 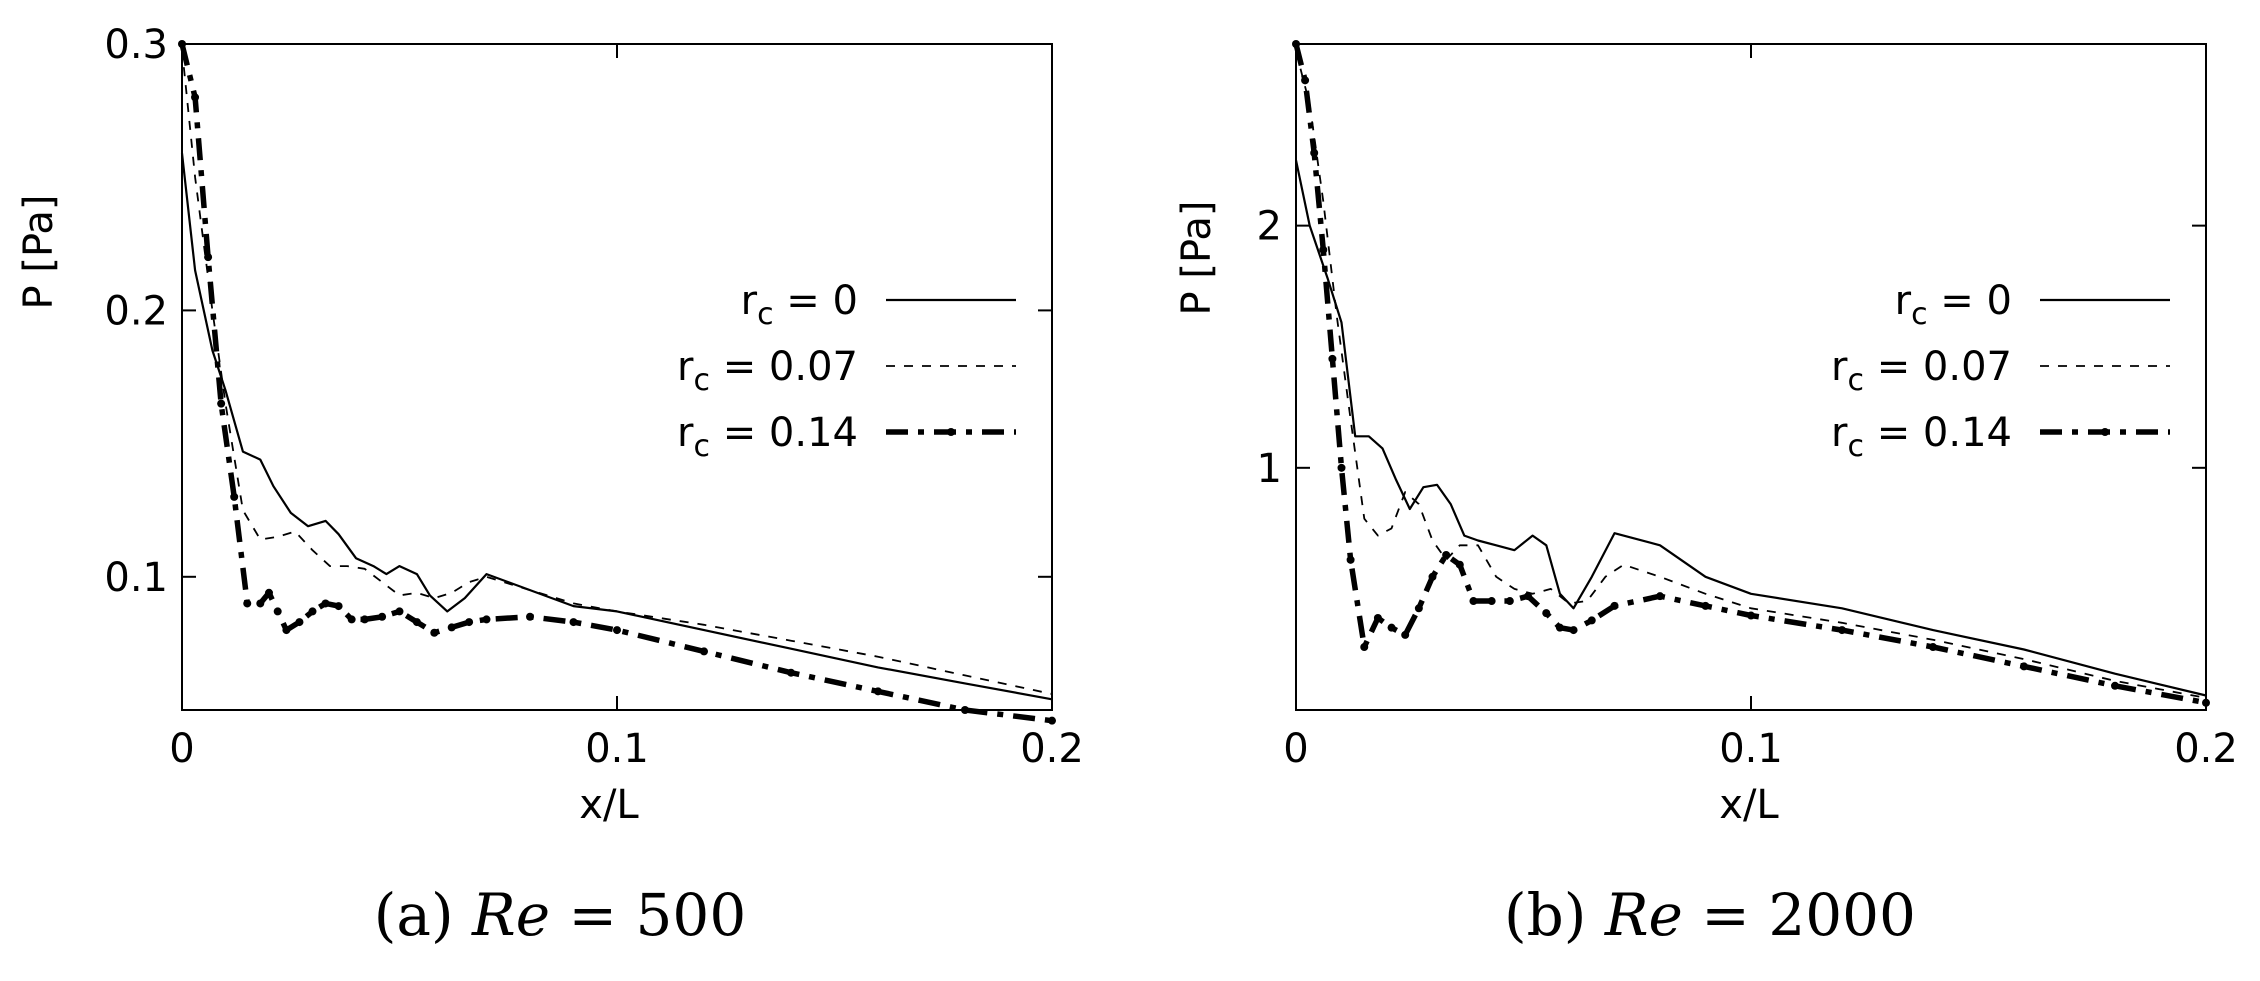 What do you see at coordinates (414, 915) in the screenshot?
I see `caption-label: (a)` at bounding box center [414, 915].